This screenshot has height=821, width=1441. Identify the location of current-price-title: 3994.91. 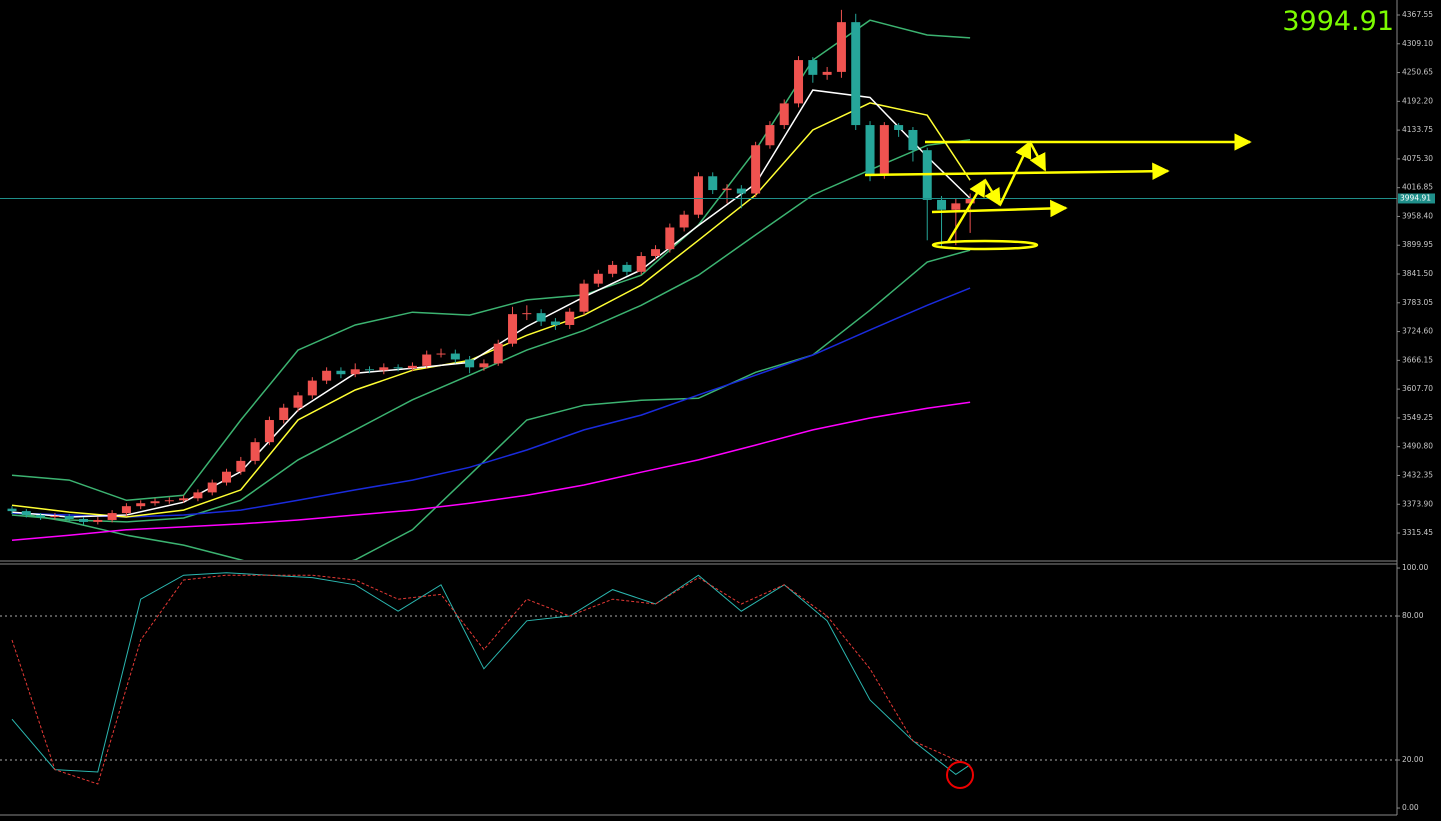
(1338, 21).